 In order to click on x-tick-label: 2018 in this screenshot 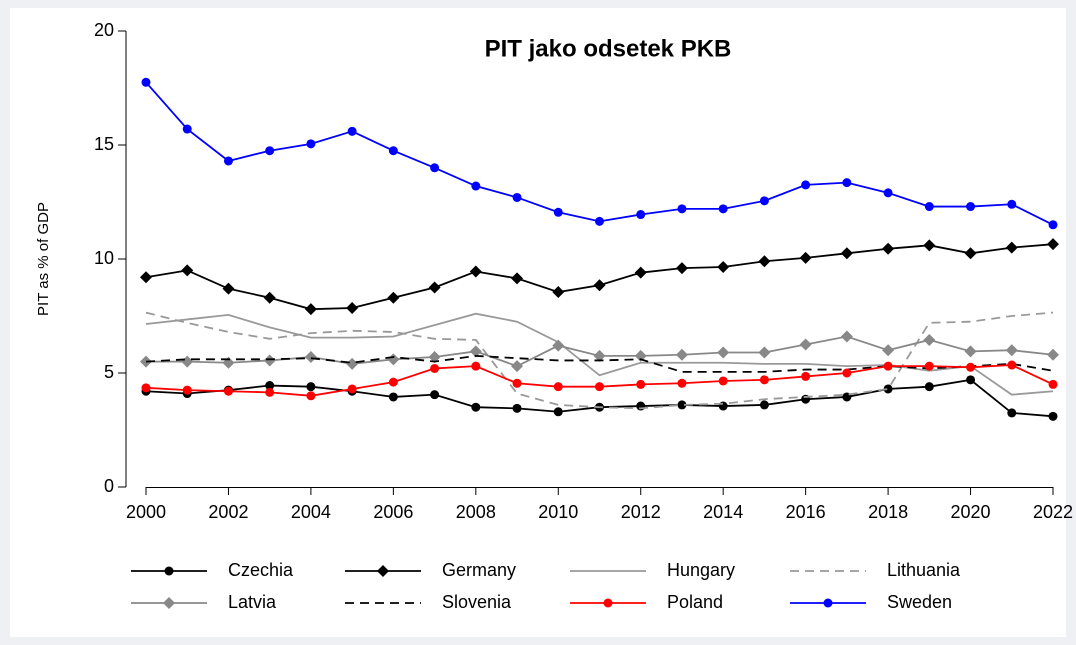, I will do `click(888, 512)`.